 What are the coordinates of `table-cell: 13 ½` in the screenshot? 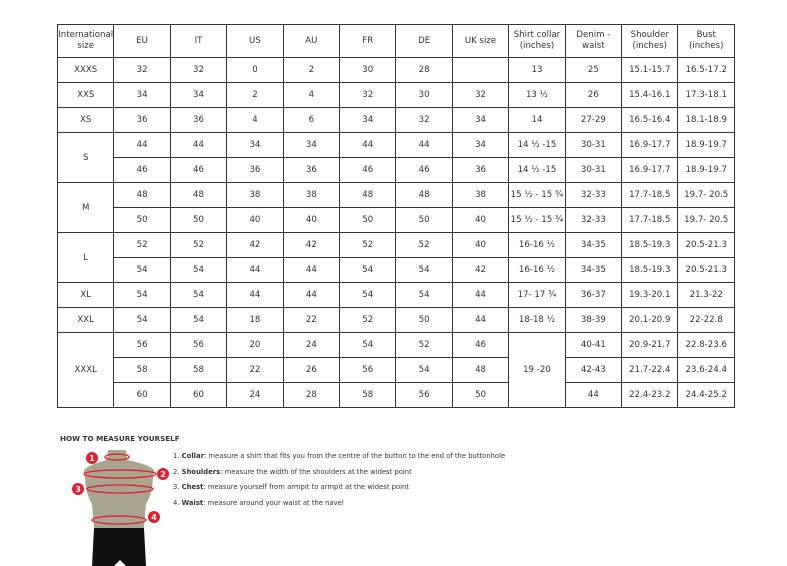 It's located at (537, 95).